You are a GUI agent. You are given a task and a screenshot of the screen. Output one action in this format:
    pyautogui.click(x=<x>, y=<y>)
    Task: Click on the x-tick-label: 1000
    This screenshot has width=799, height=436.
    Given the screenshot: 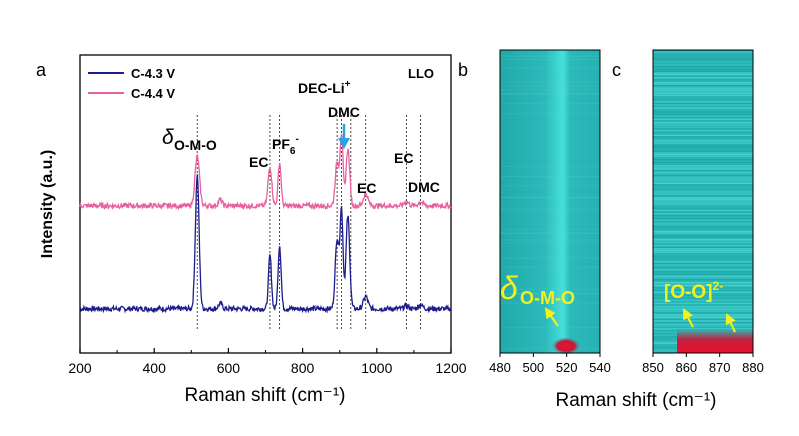 What is the action you would take?
    pyautogui.click(x=376, y=368)
    